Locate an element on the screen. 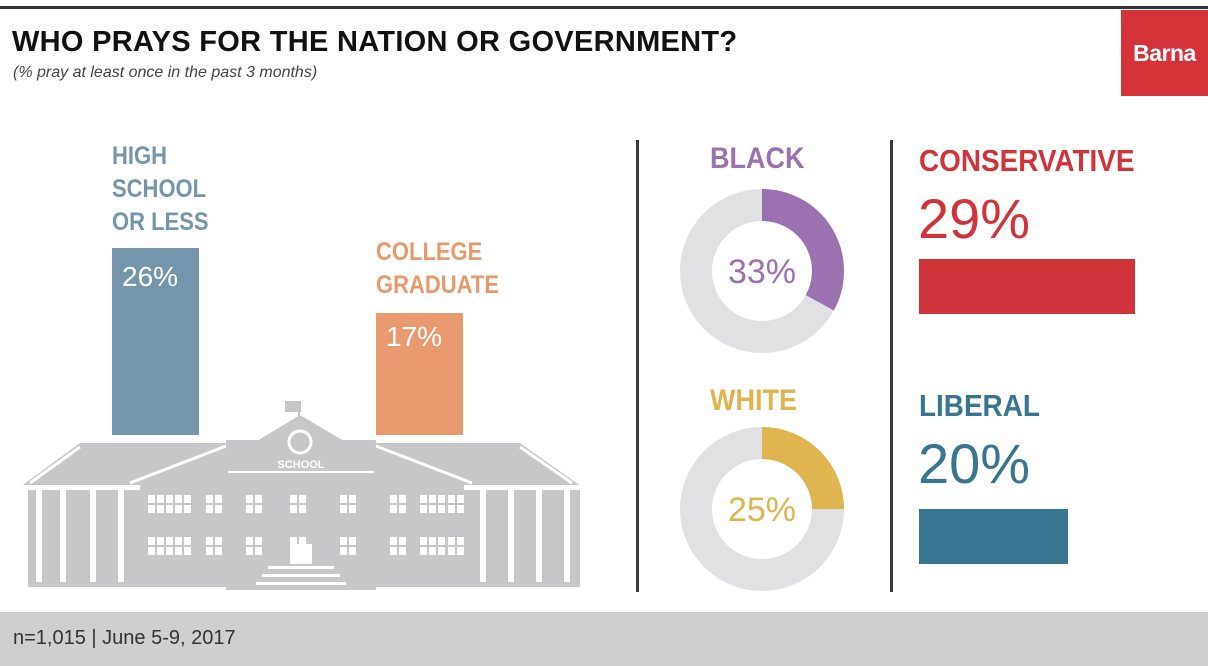  divider-left is located at coordinates (637, 366).